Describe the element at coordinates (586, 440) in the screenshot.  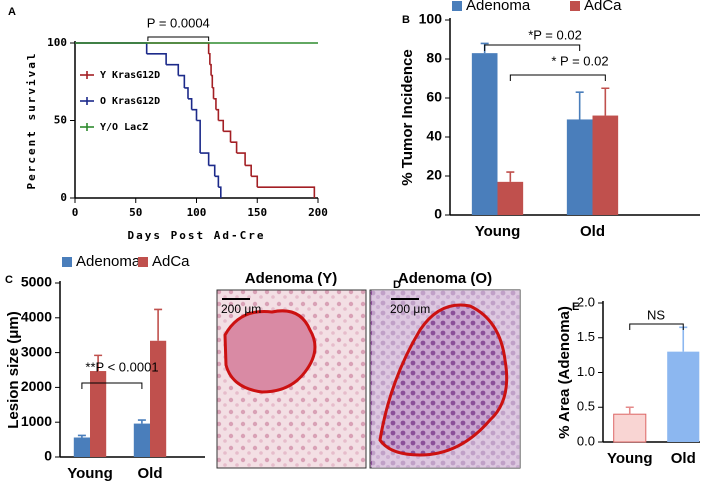
I see `y-tick-label: 0.0` at that location.